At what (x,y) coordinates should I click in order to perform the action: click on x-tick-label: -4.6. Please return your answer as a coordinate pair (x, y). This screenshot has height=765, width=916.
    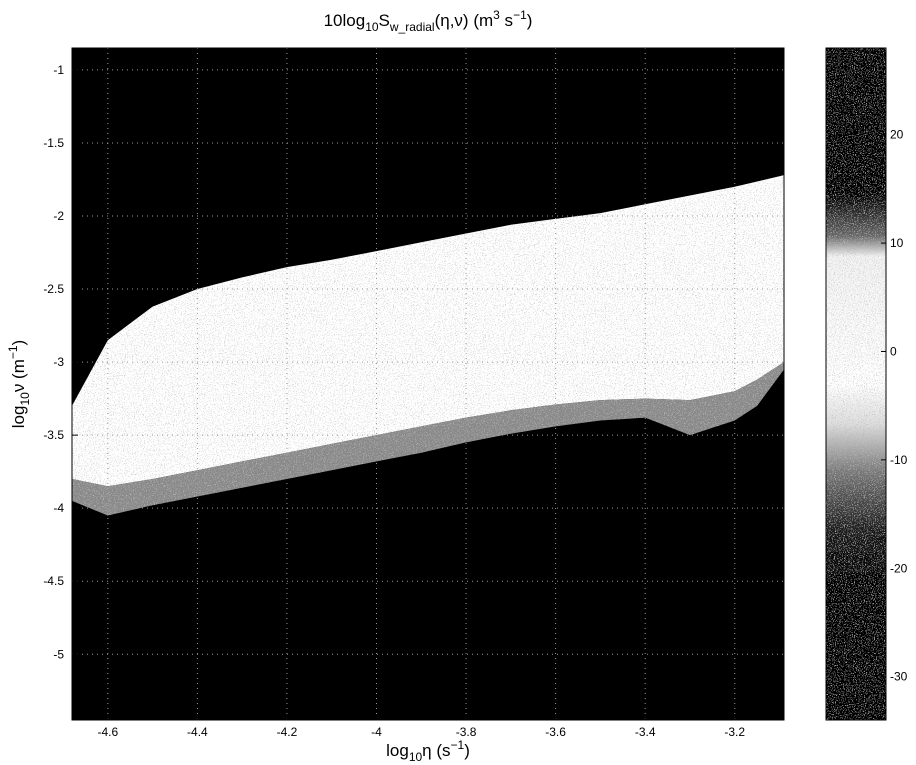
    Looking at the image, I should click on (107, 732).